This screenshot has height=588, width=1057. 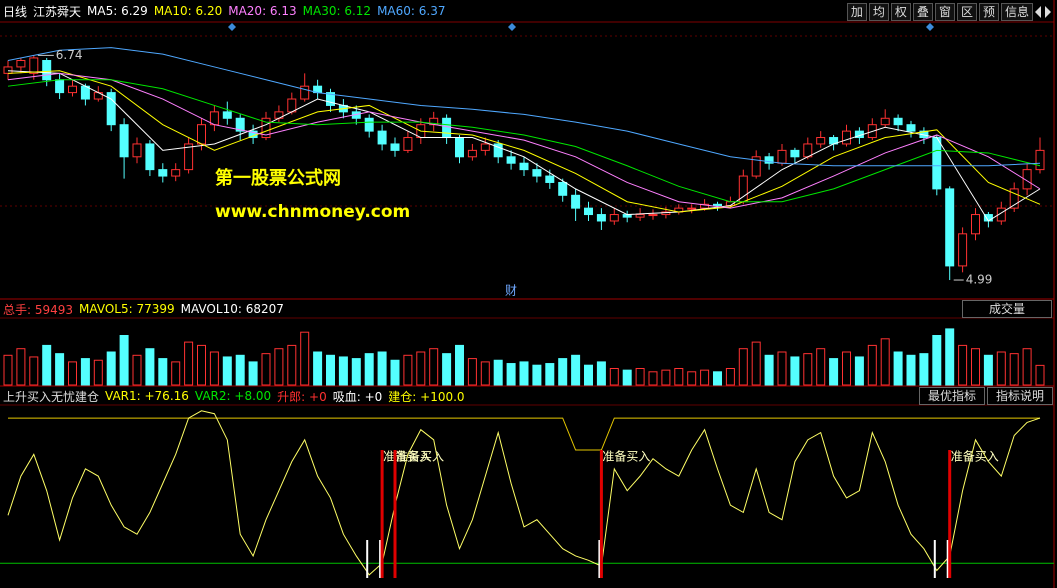 I want to click on toolbar-button: 权, so click(x=900, y=12).